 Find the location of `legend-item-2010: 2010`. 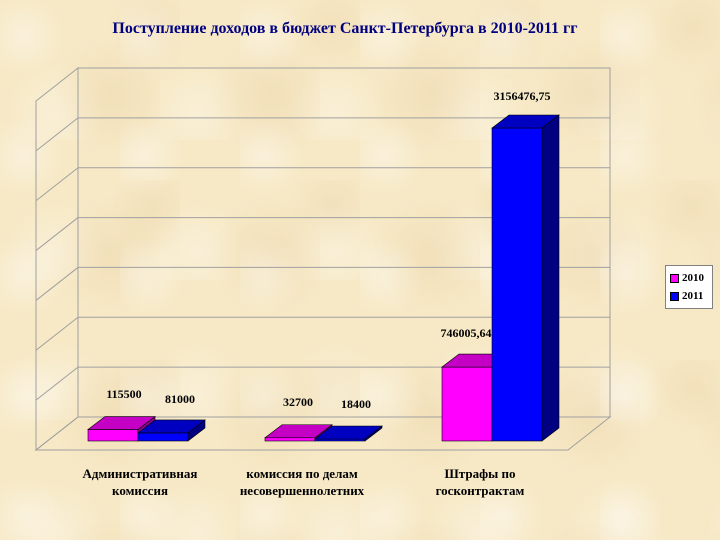

legend-item-2010: 2010 is located at coordinates (691, 278).